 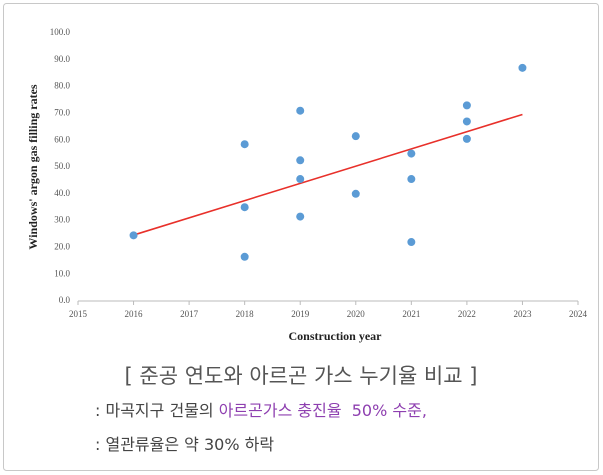 What do you see at coordinates (300, 314) in the screenshot?
I see `x-tick-label: 2019` at bounding box center [300, 314].